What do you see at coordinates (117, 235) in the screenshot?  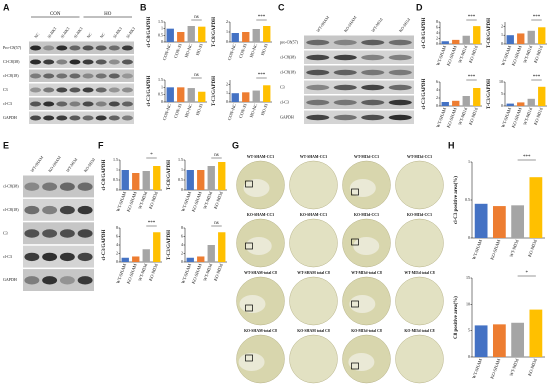 I see `y-tick-label: 6` at bounding box center [117, 235].